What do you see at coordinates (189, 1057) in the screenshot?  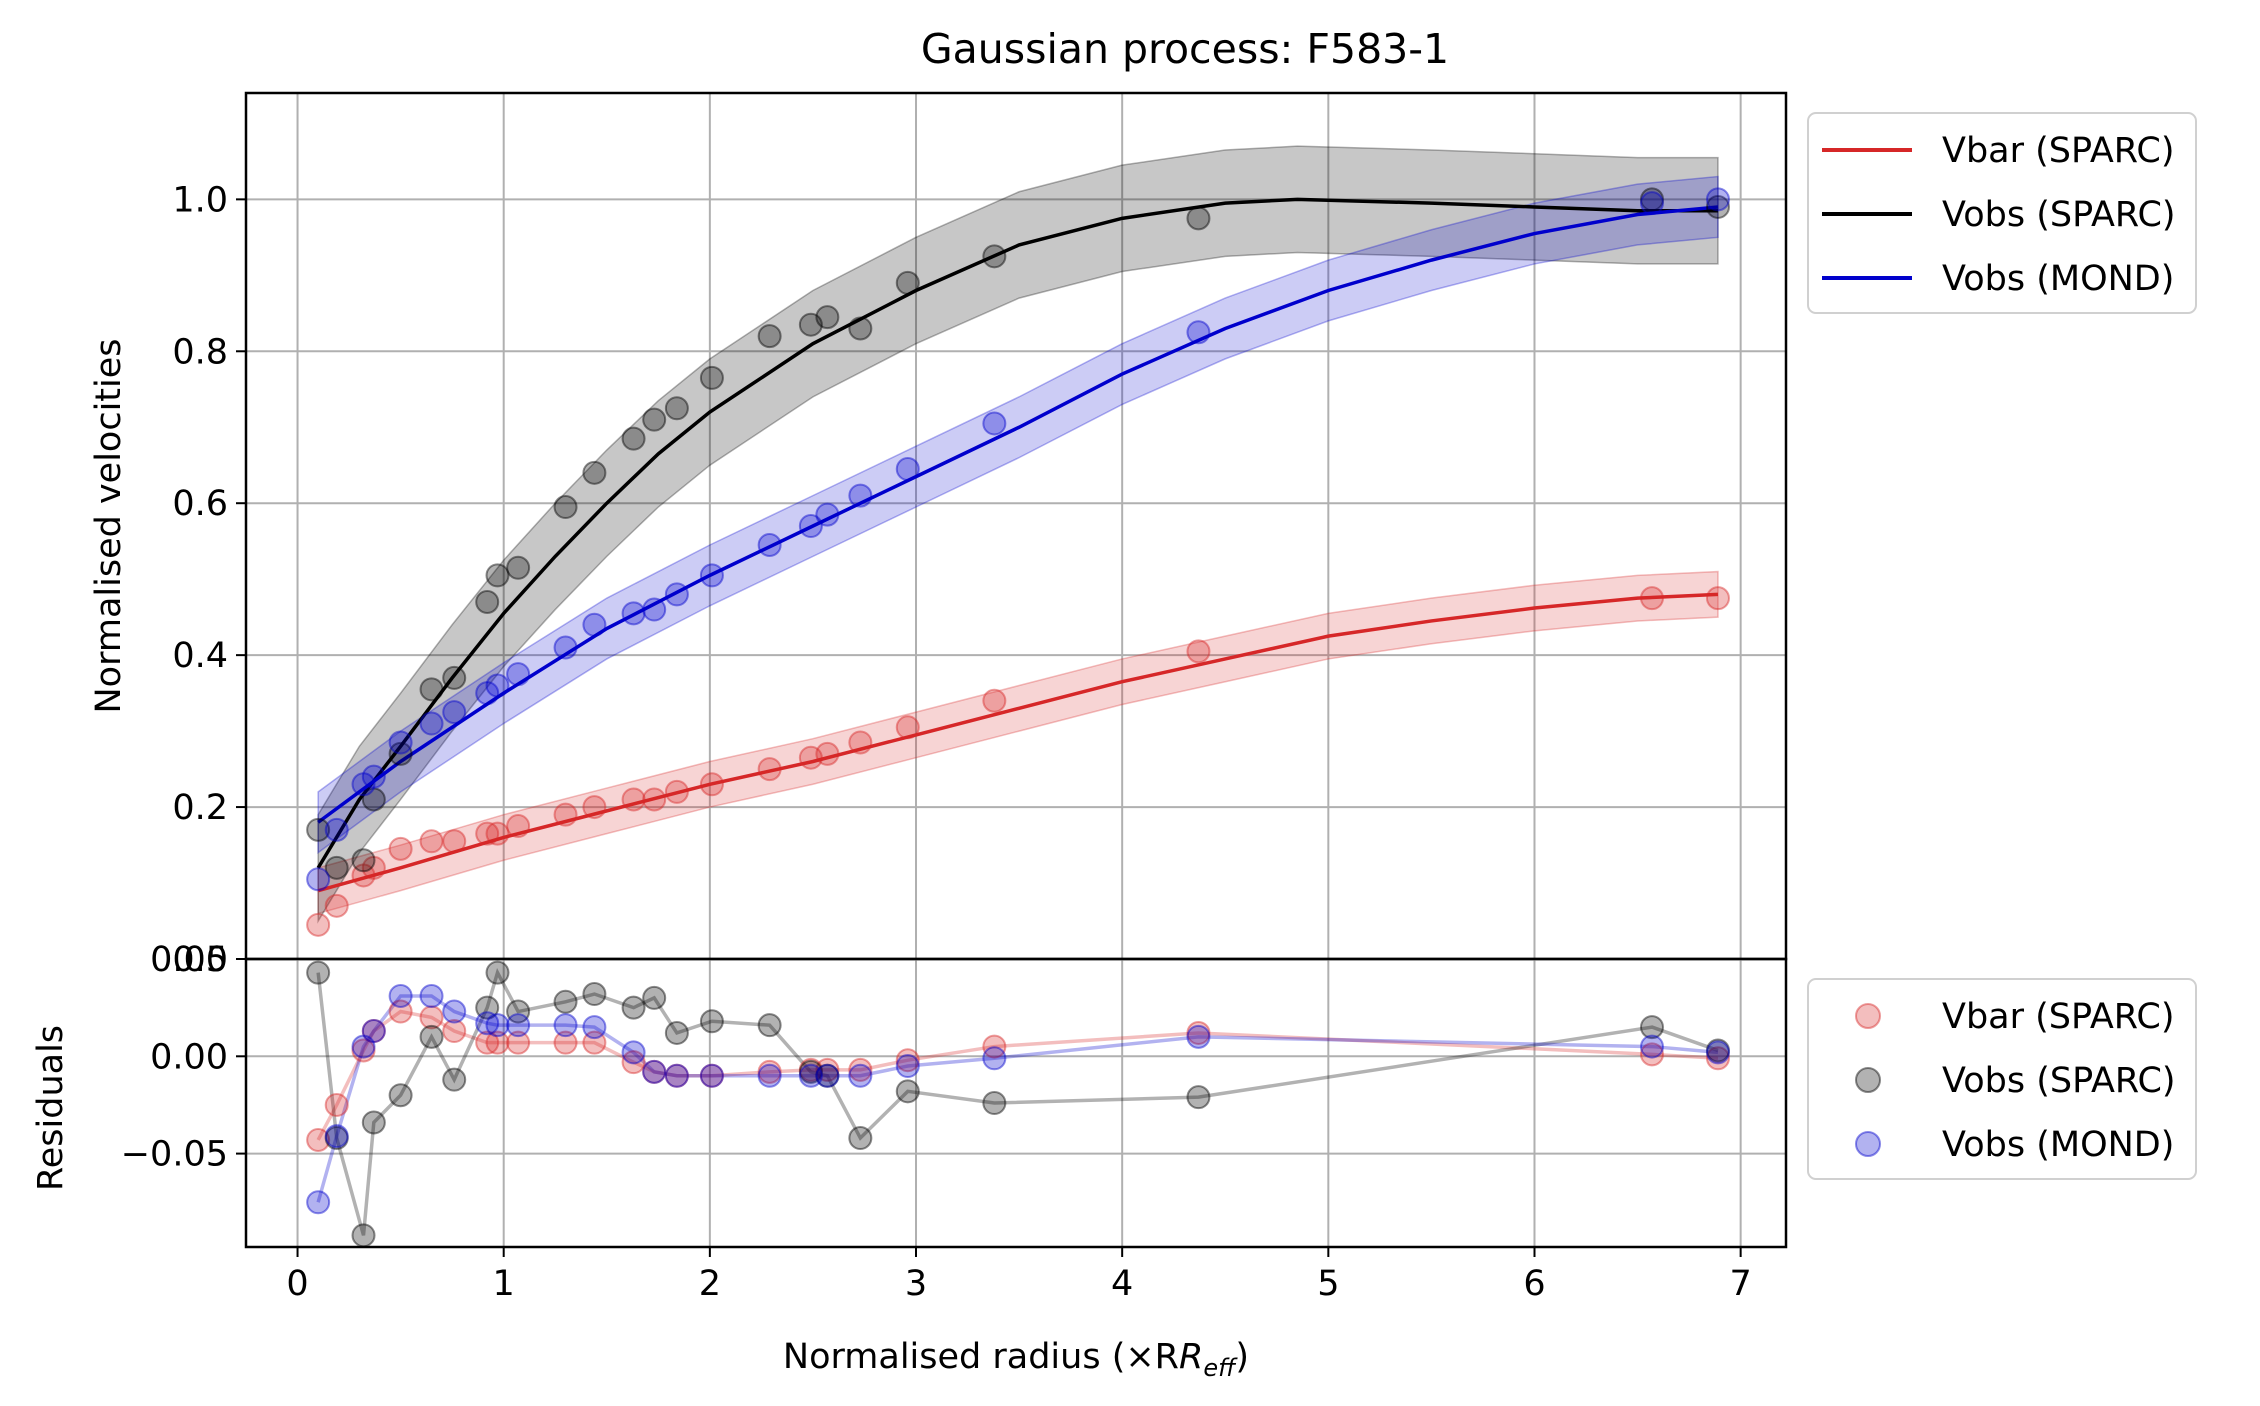 I see `residual-y-tick-label: 0.00` at bounding box center [189, 1057].